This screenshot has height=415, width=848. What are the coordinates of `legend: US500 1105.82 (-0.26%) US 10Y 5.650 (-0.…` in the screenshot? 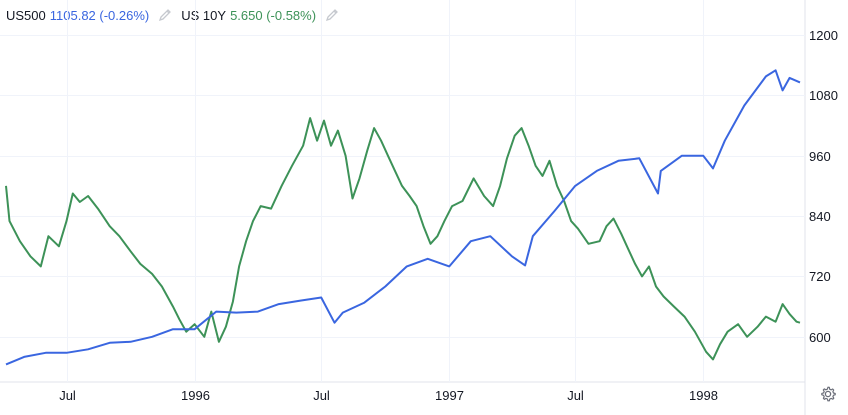 It's located at (177, 15).